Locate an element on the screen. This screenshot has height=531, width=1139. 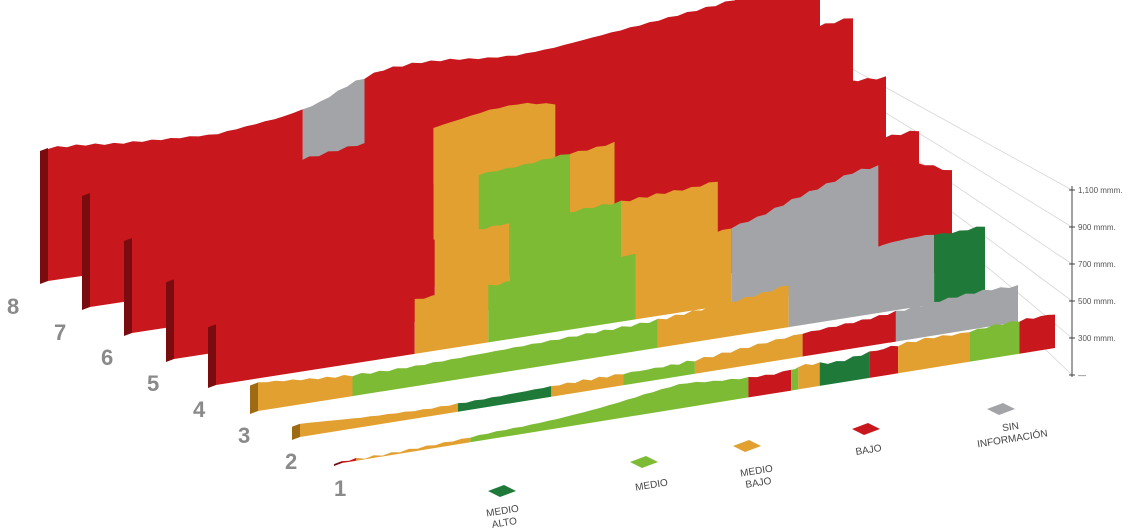
axis-tick-label: 900 mmm. is located at coordinates (1097, 227).